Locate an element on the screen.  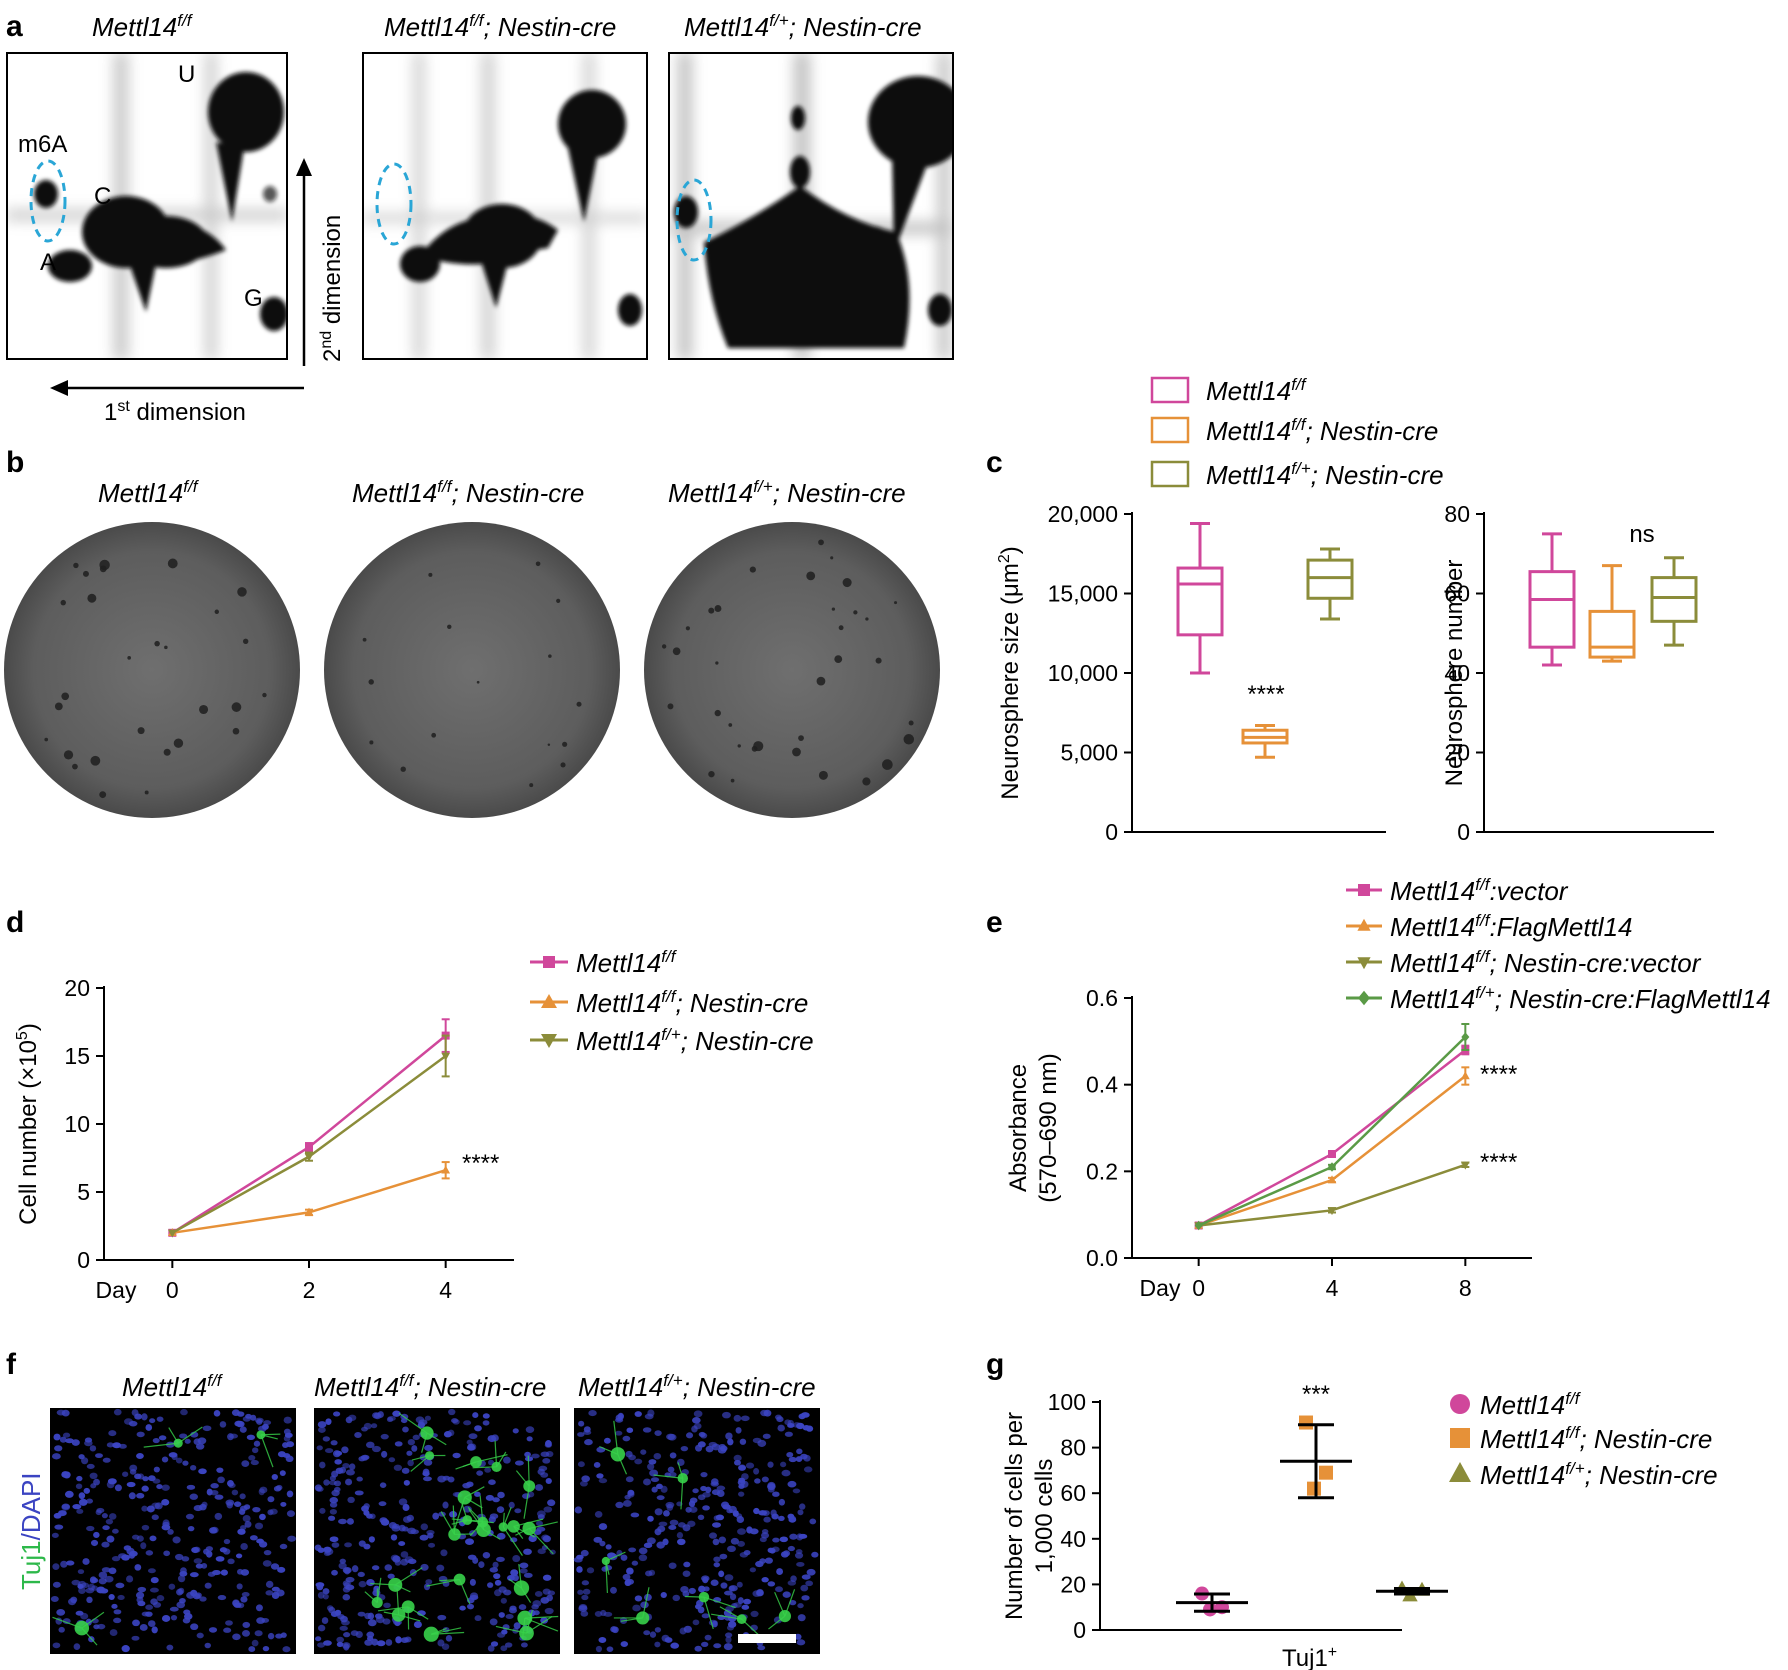
legend-e-label: Mettl14f/f; Nestin-cre:vector is located at coordinates (1546, 962).